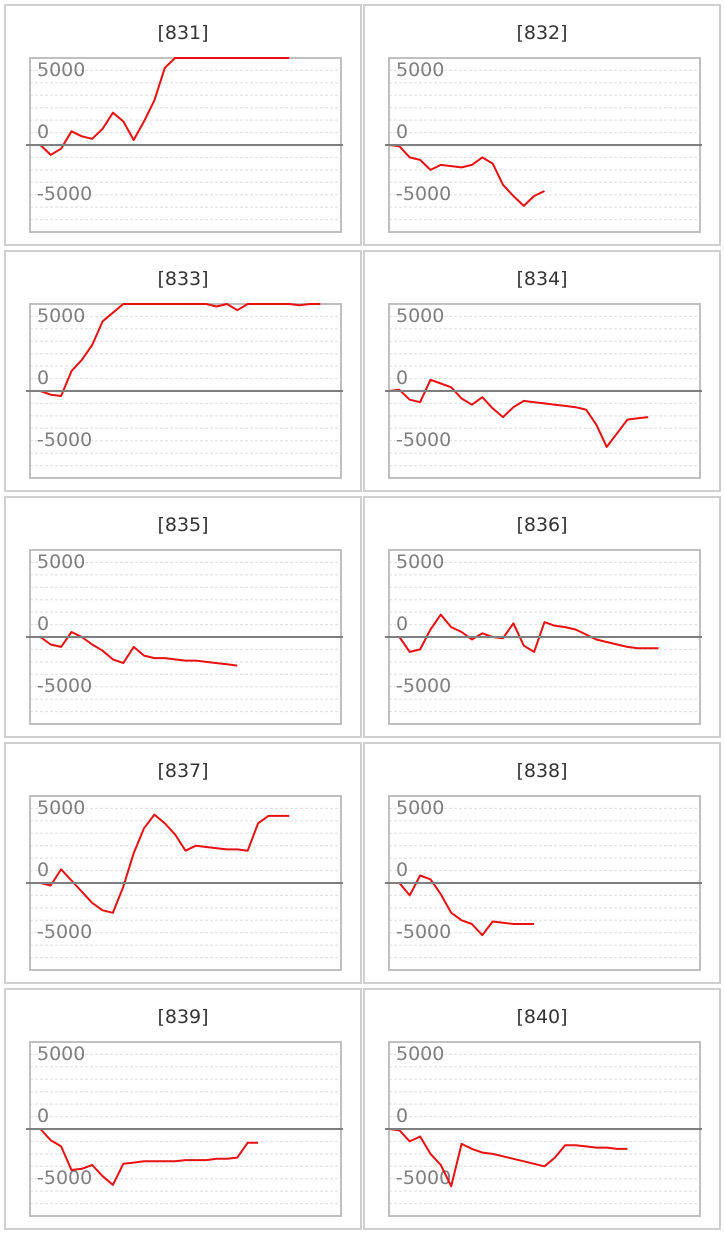 The image size is (725, 1236). Describe the element at coordinates (183, 279) in the screenshot. I see `chart-title: [833]` at that location.